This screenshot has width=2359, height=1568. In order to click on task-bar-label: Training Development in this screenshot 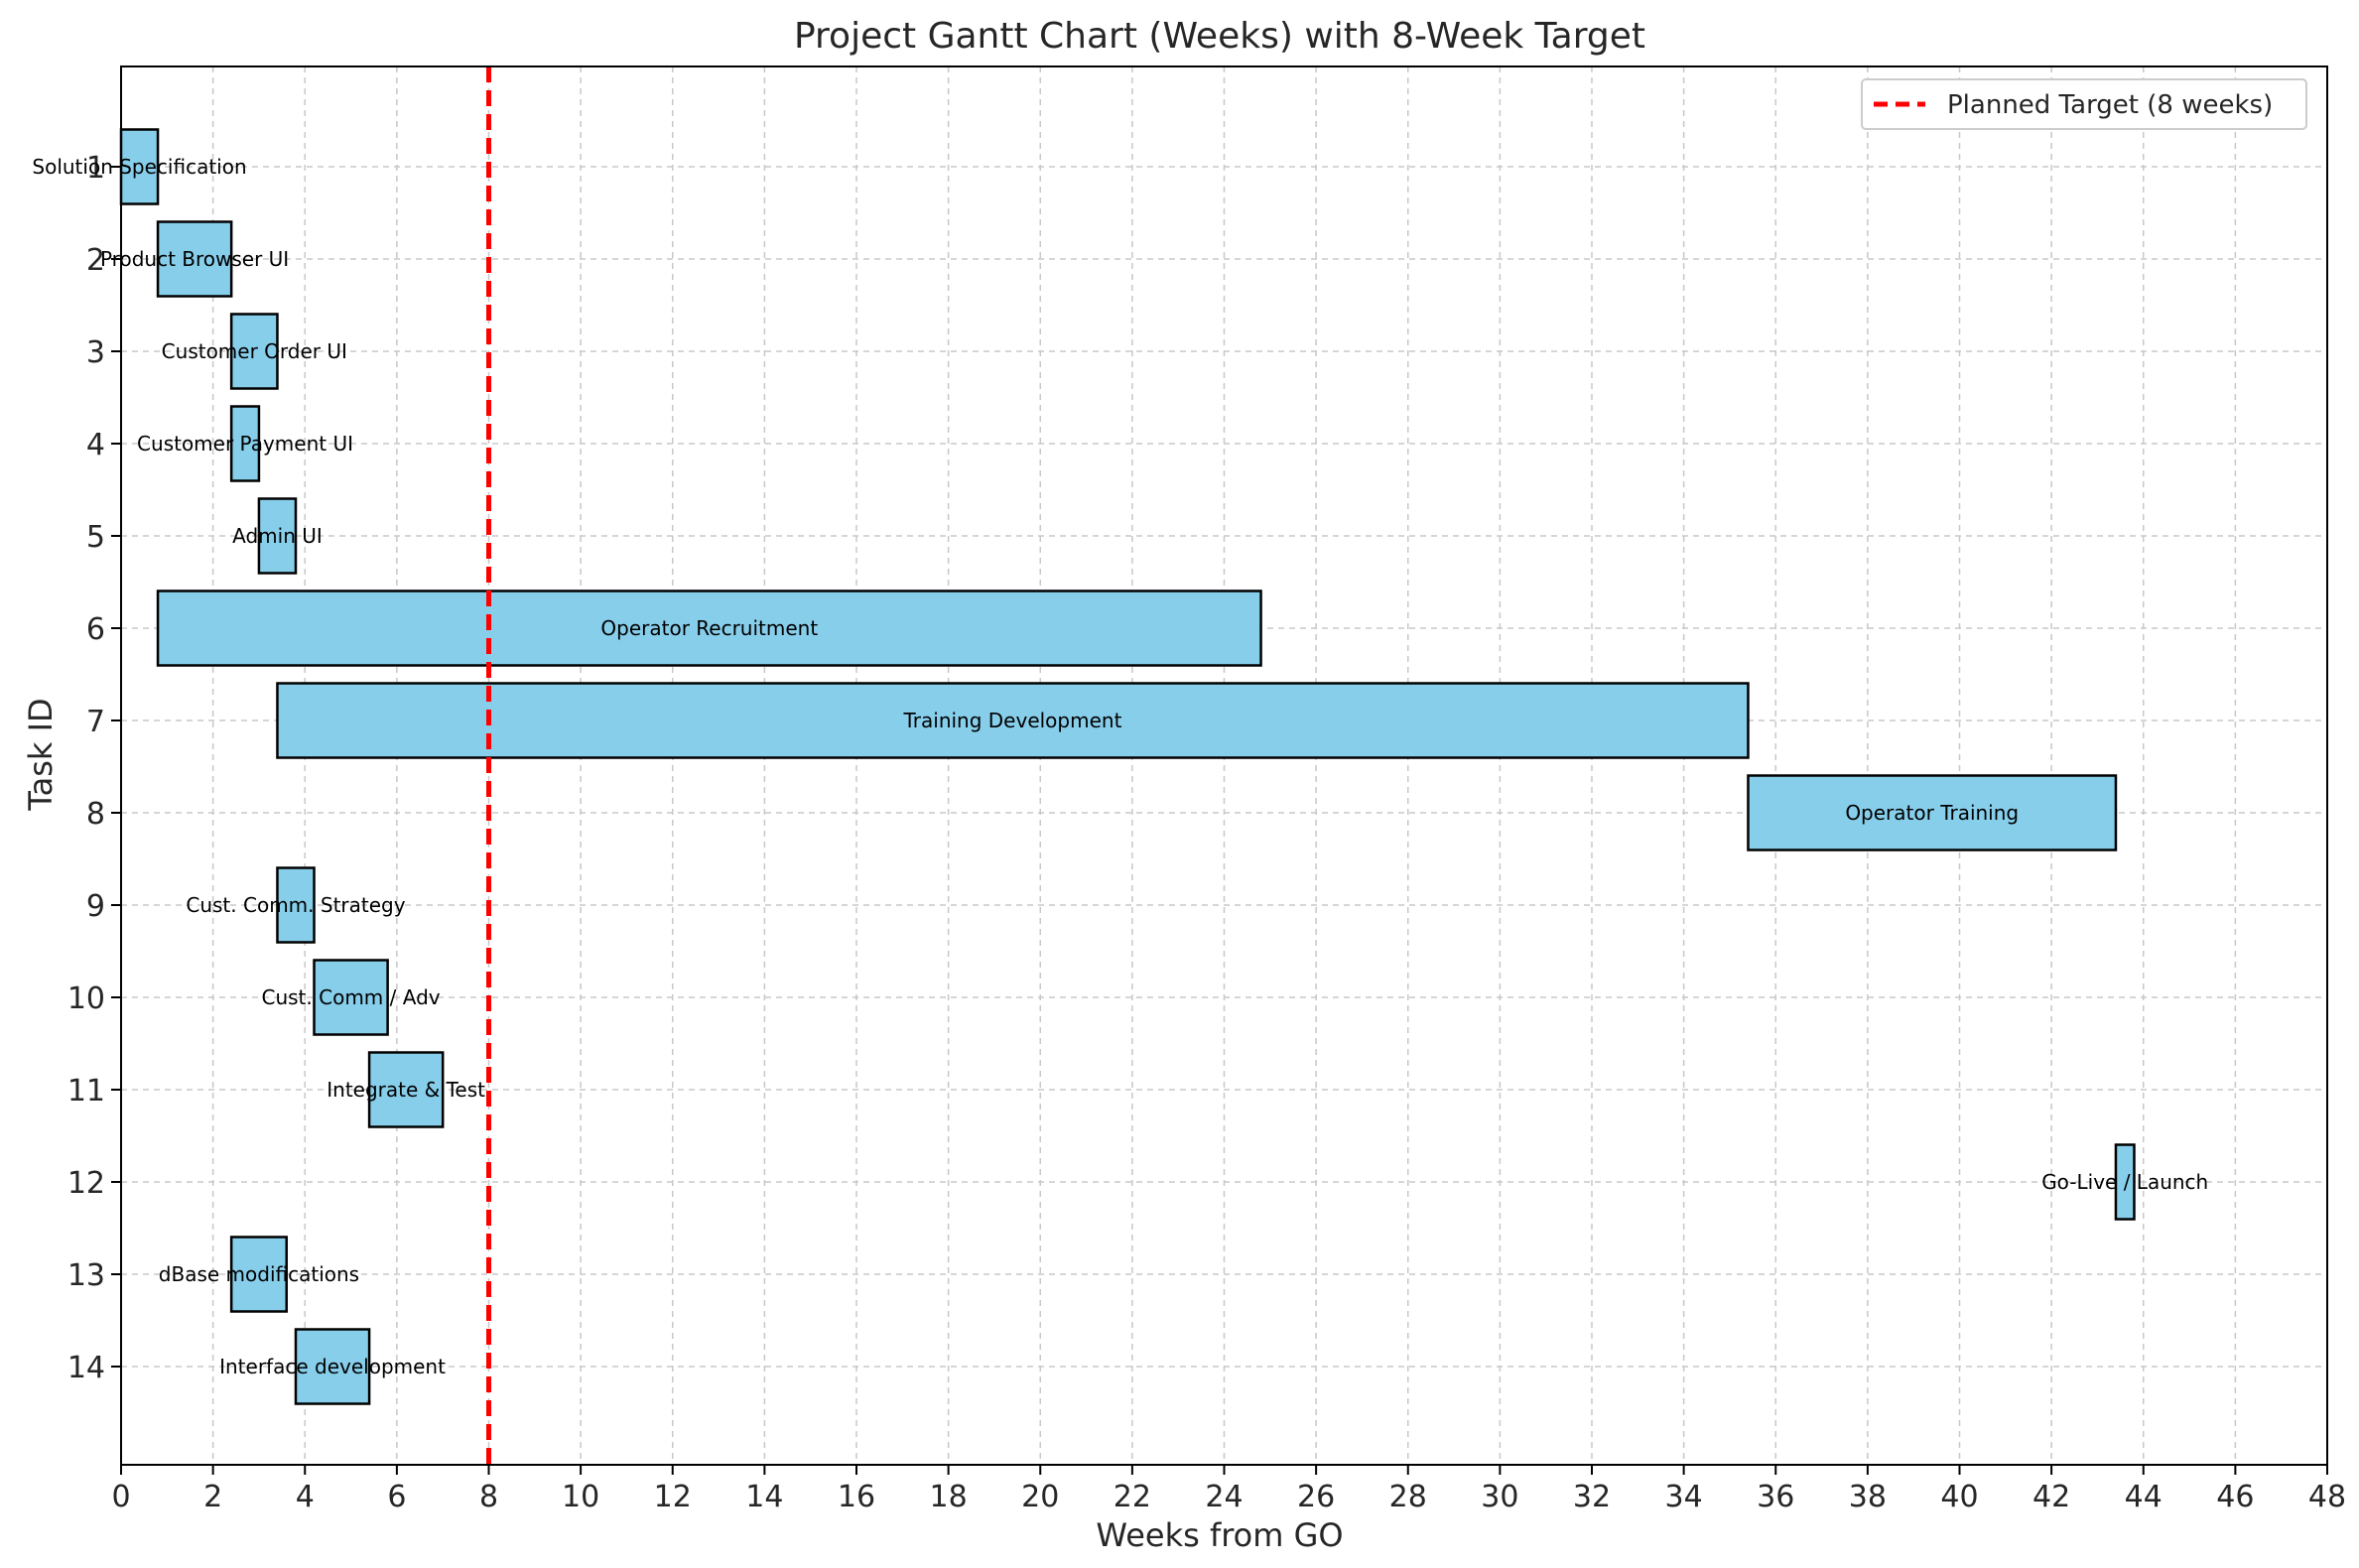, I will do `click(1013, 720)`.